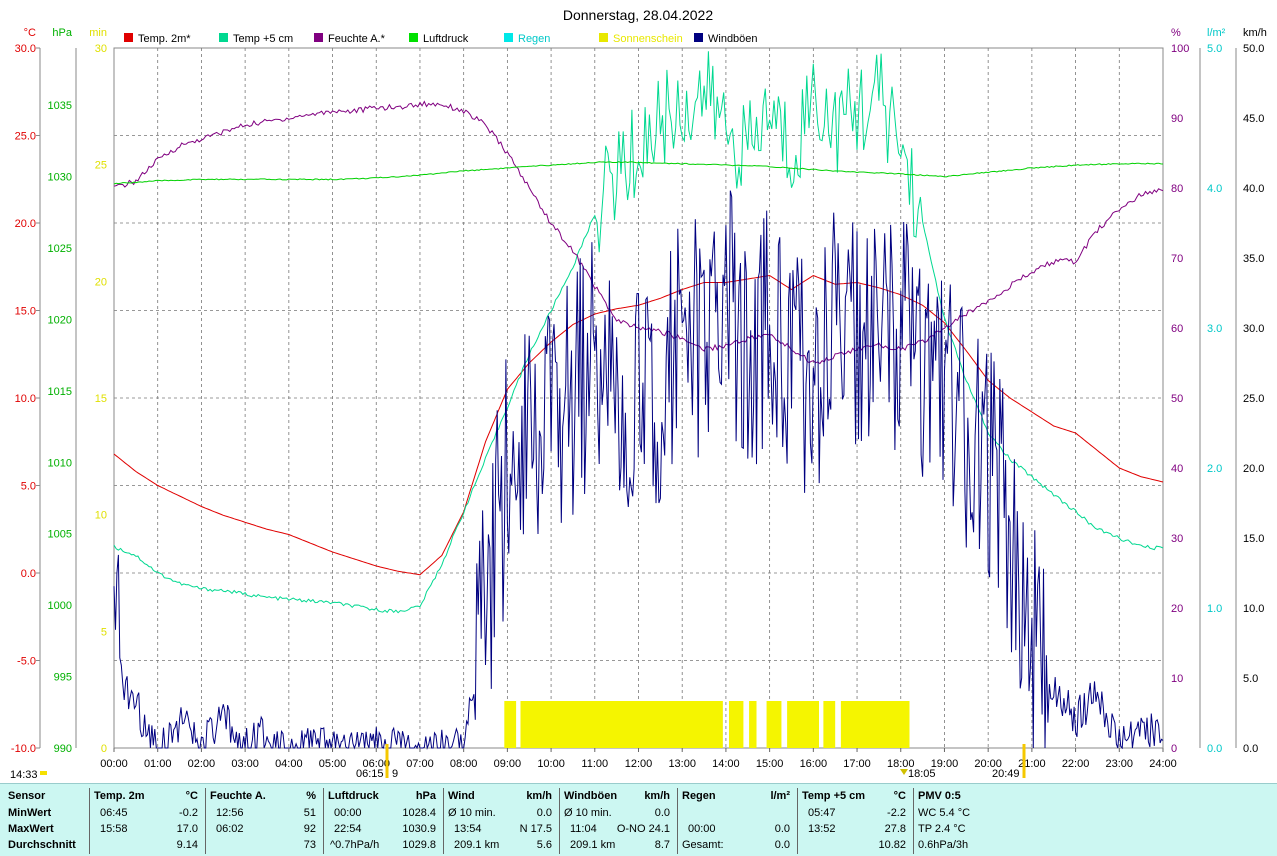  I want to click on x-tick-label: 03:00, so click(245, 764).